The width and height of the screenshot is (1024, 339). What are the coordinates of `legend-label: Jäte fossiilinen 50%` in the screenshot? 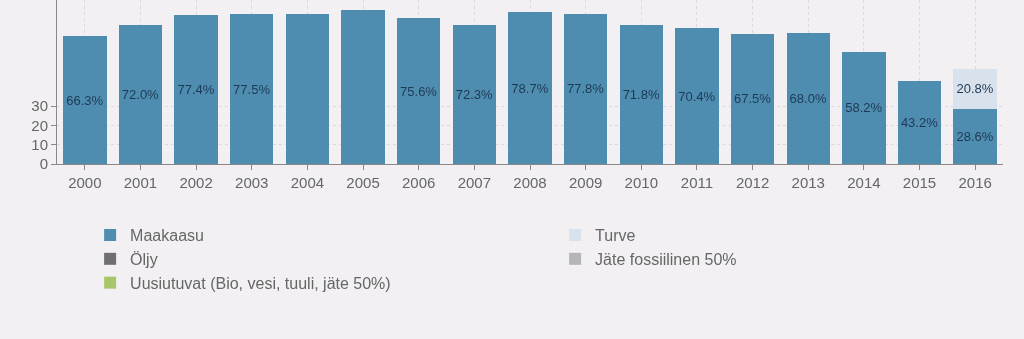 It's located at (666, 260).